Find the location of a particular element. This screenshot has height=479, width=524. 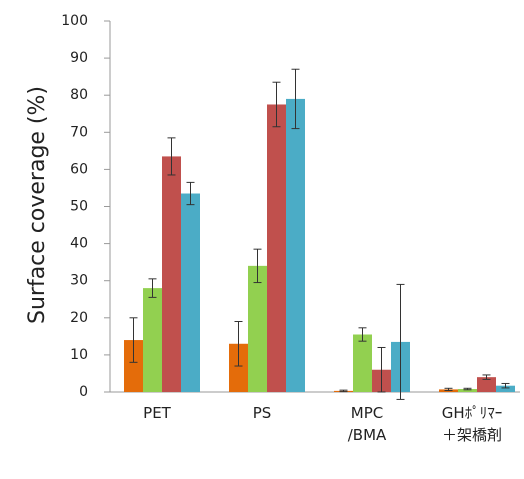

y-tick-label: 50 is located at coordinates (79, 207).